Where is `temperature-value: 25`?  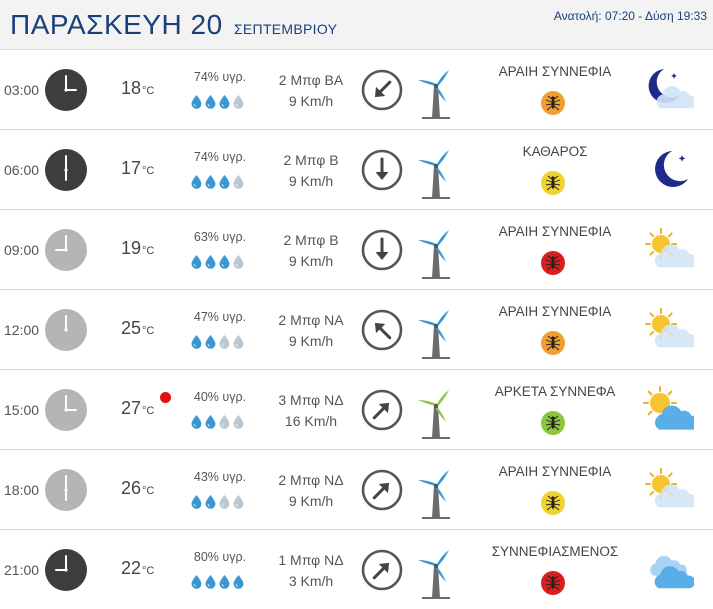 temperature-value: 25 is located at coordinates (131, 328).